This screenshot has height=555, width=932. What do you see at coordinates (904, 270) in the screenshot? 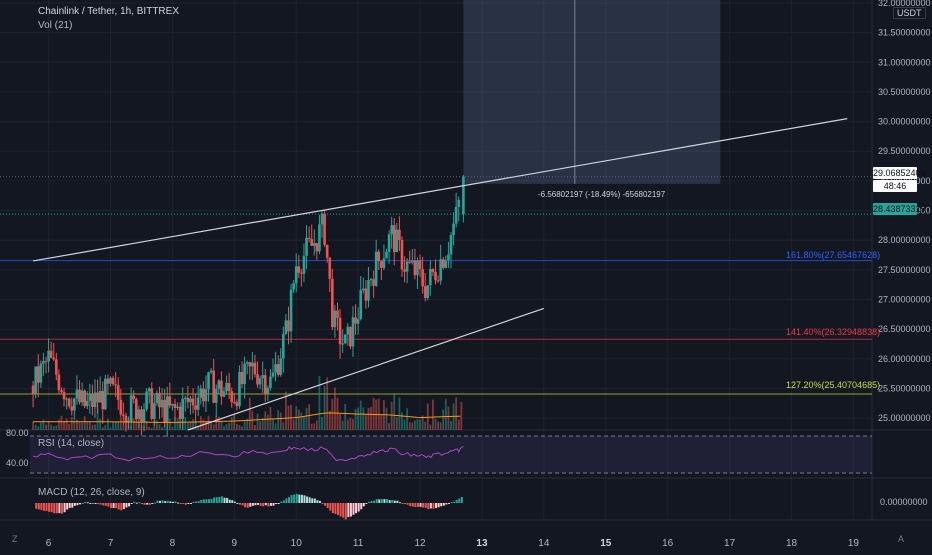
I see `y-tick-label: 27.50000000` at bounding box center [904, 270].